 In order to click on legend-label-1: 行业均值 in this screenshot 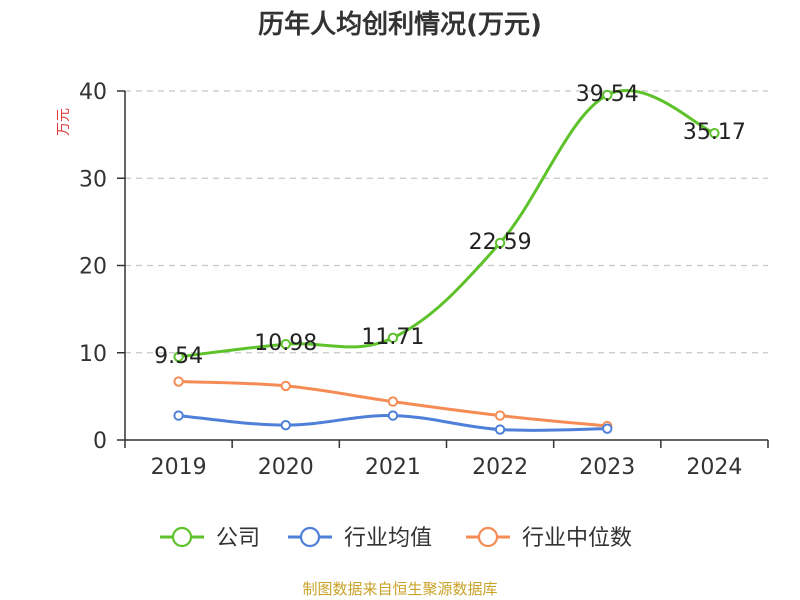, I will do `click(388, 538)`.